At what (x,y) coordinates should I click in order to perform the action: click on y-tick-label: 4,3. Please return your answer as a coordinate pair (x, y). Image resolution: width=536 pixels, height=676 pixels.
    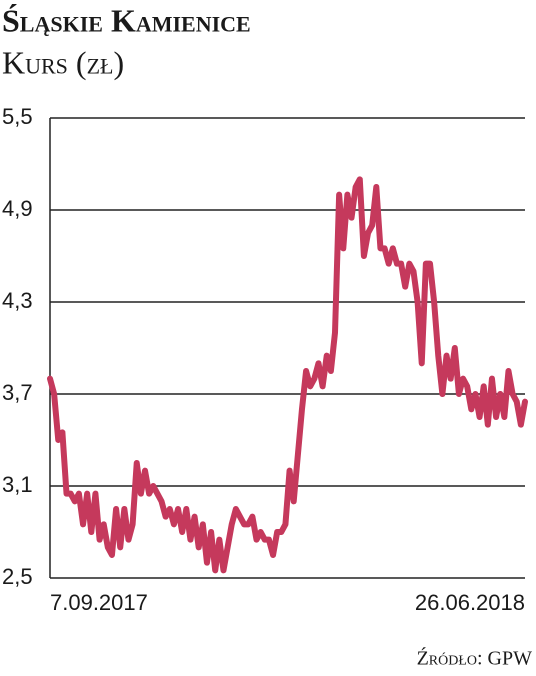
    Looking at the image, I should click on (17, 300).